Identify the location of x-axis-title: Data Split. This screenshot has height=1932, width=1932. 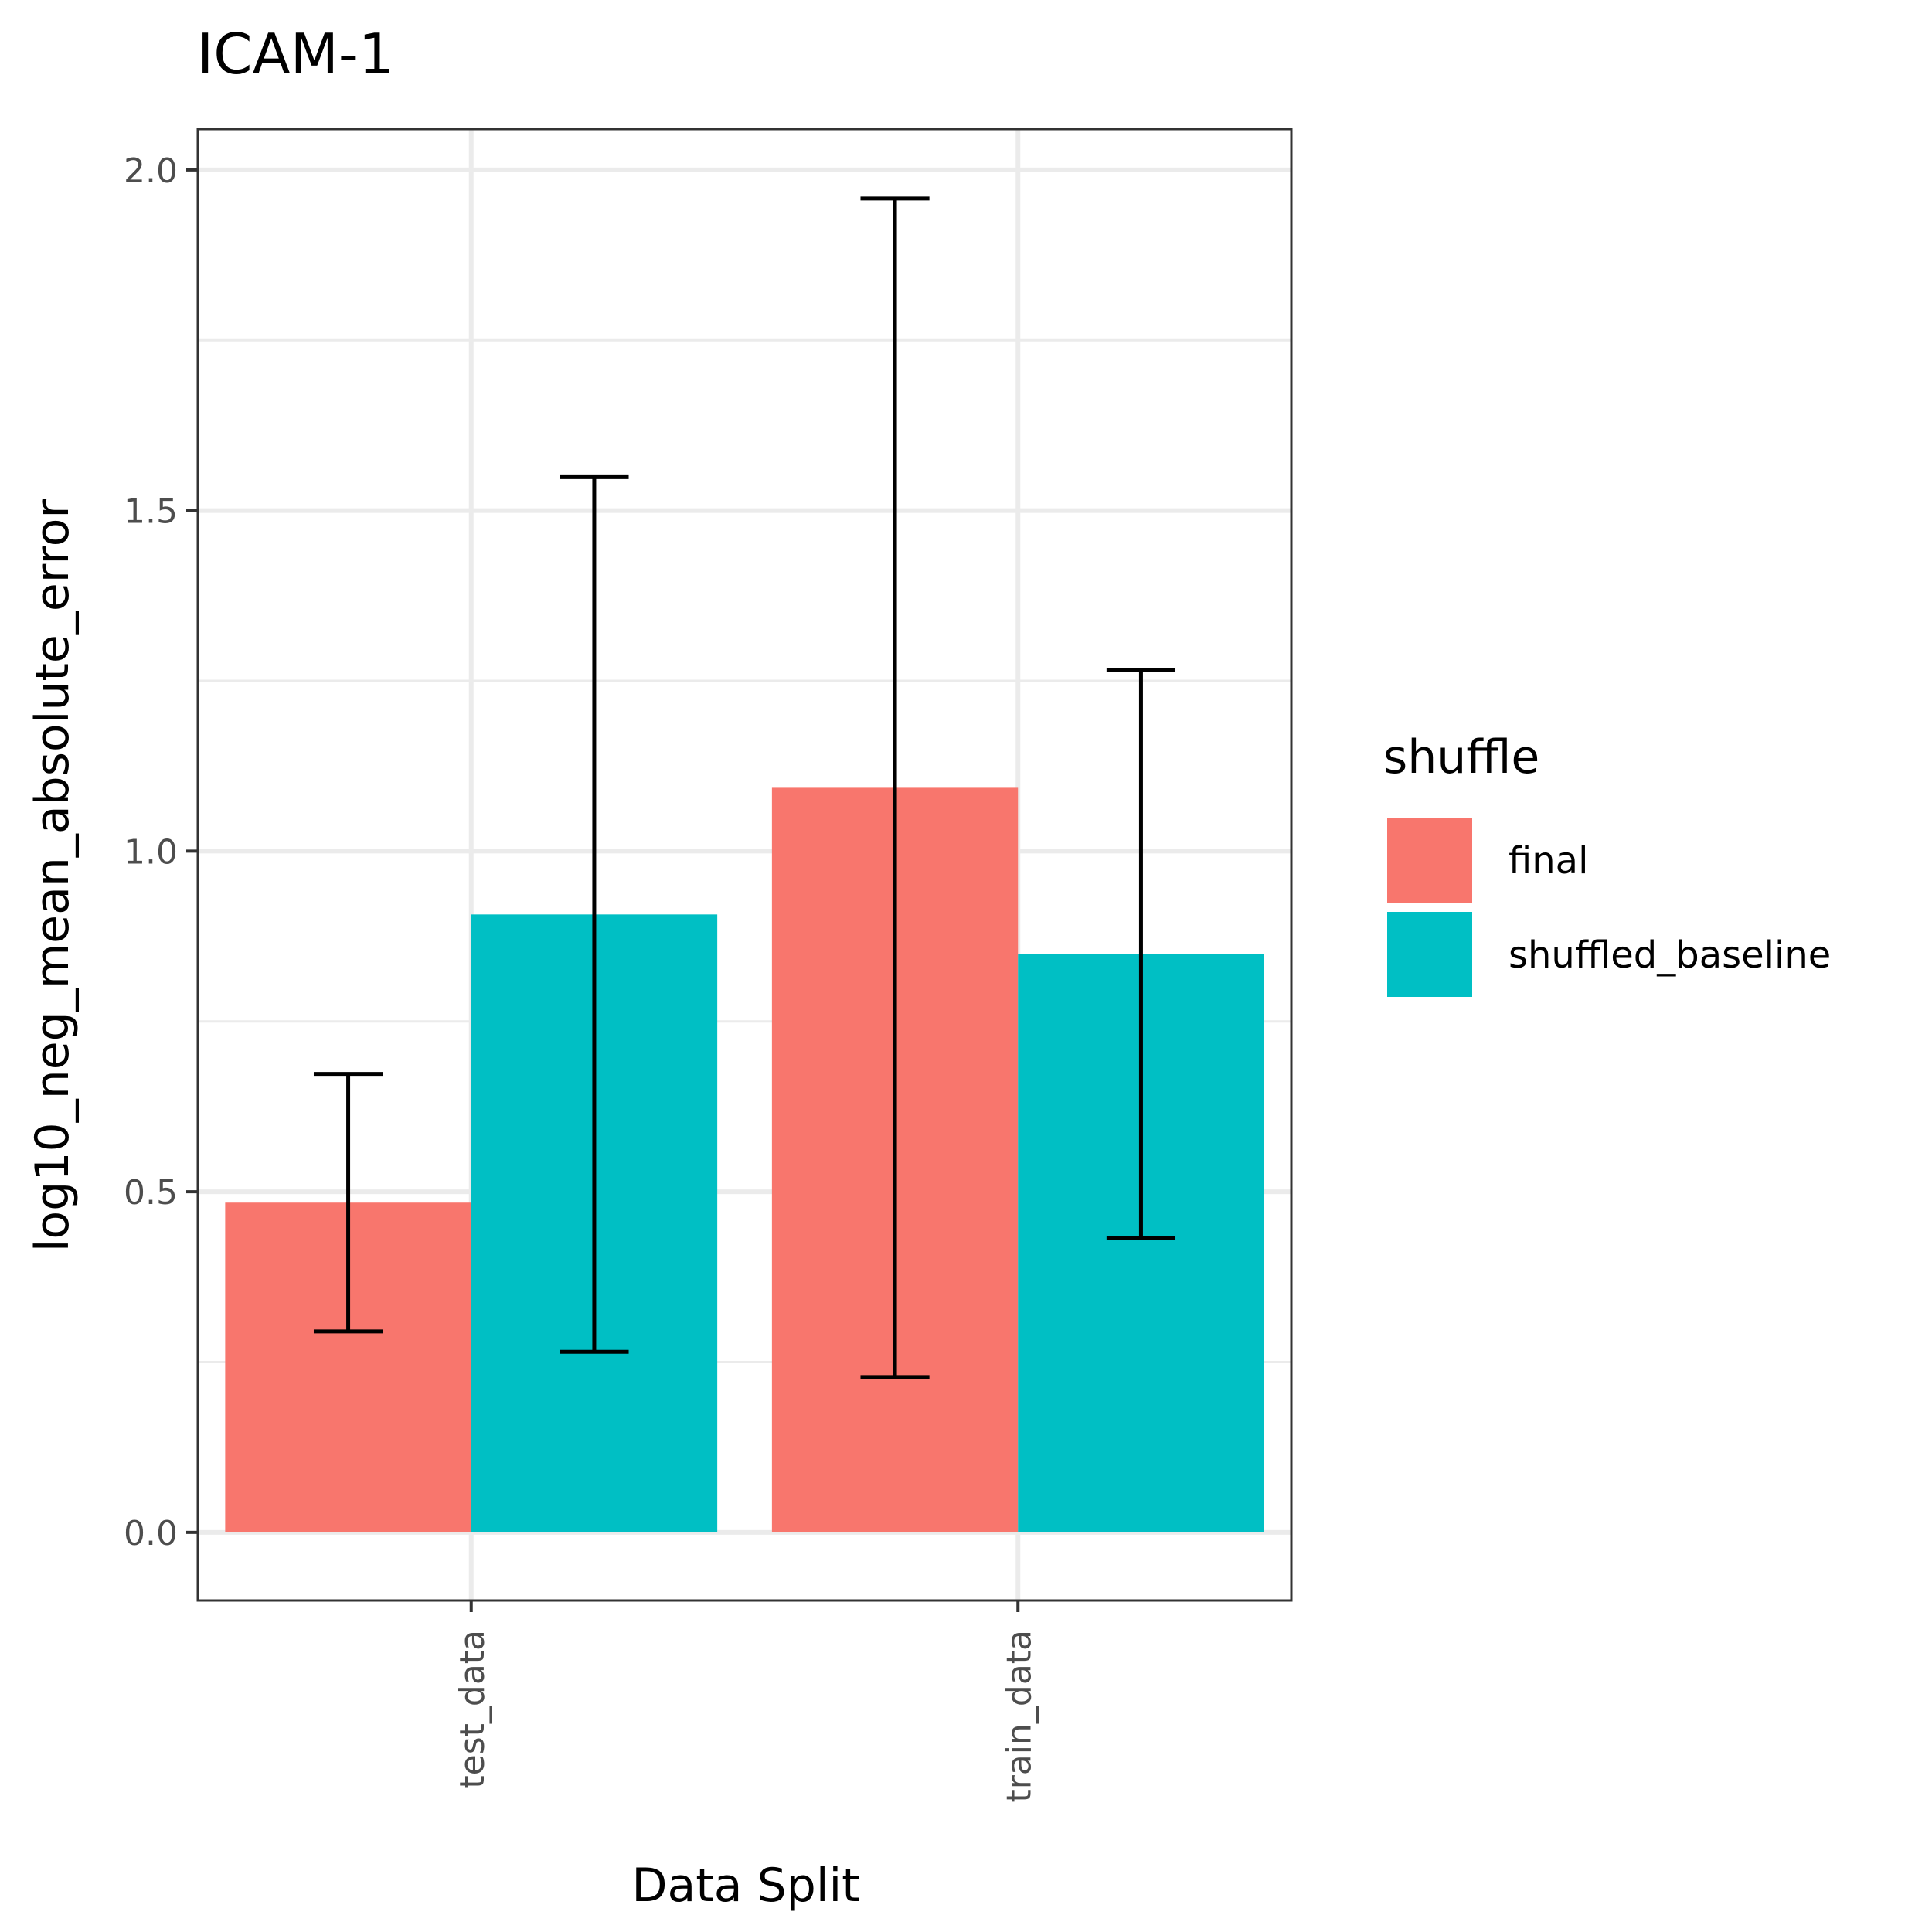
(745, 1886).